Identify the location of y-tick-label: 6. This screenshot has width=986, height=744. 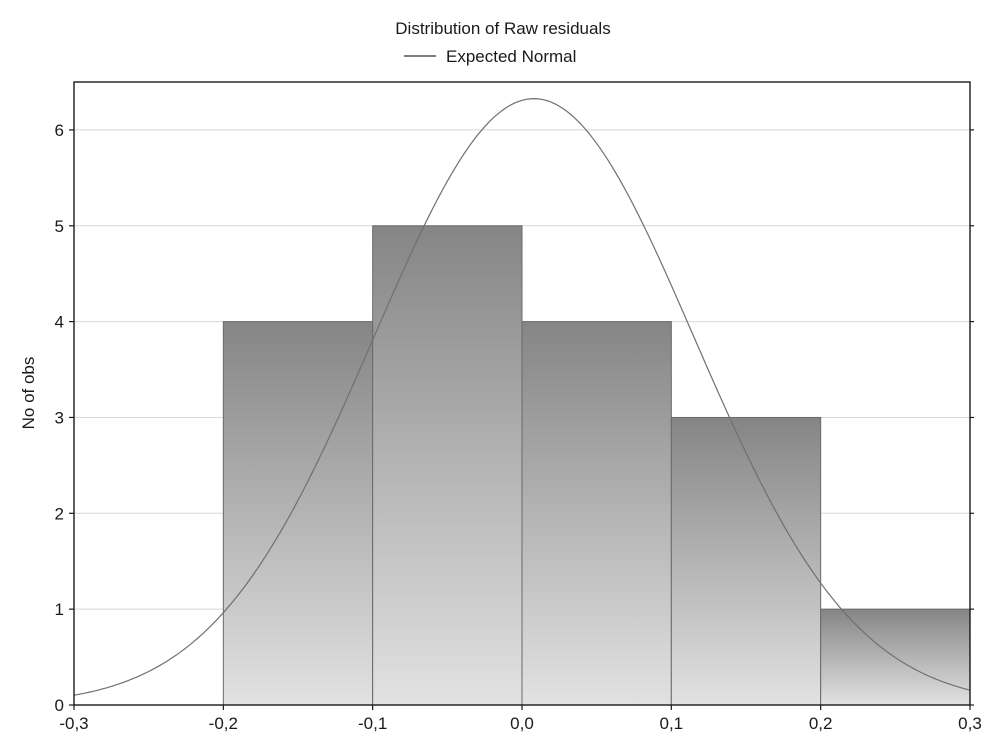
(59, 130).